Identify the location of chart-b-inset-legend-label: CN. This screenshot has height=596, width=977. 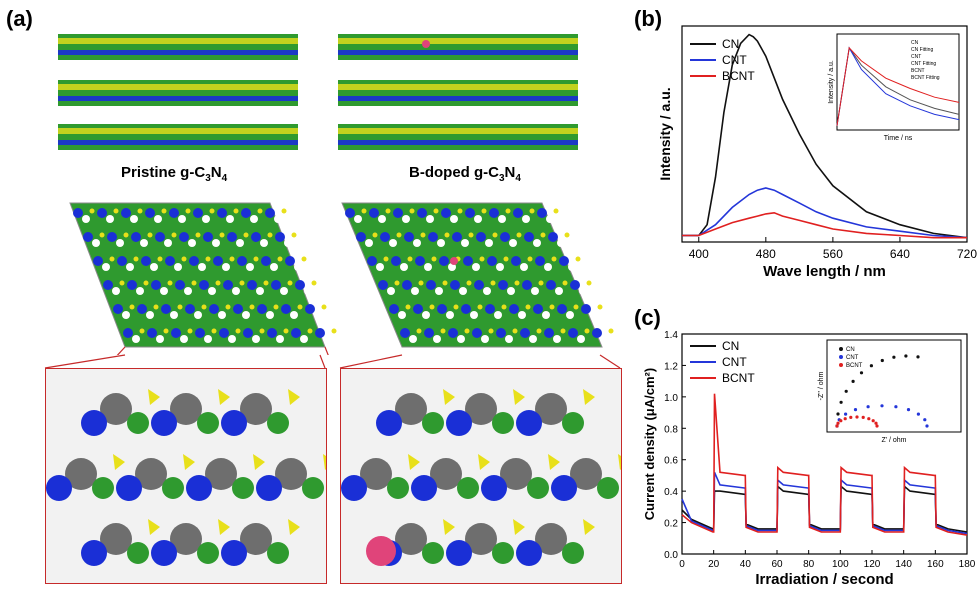
(915, 43).